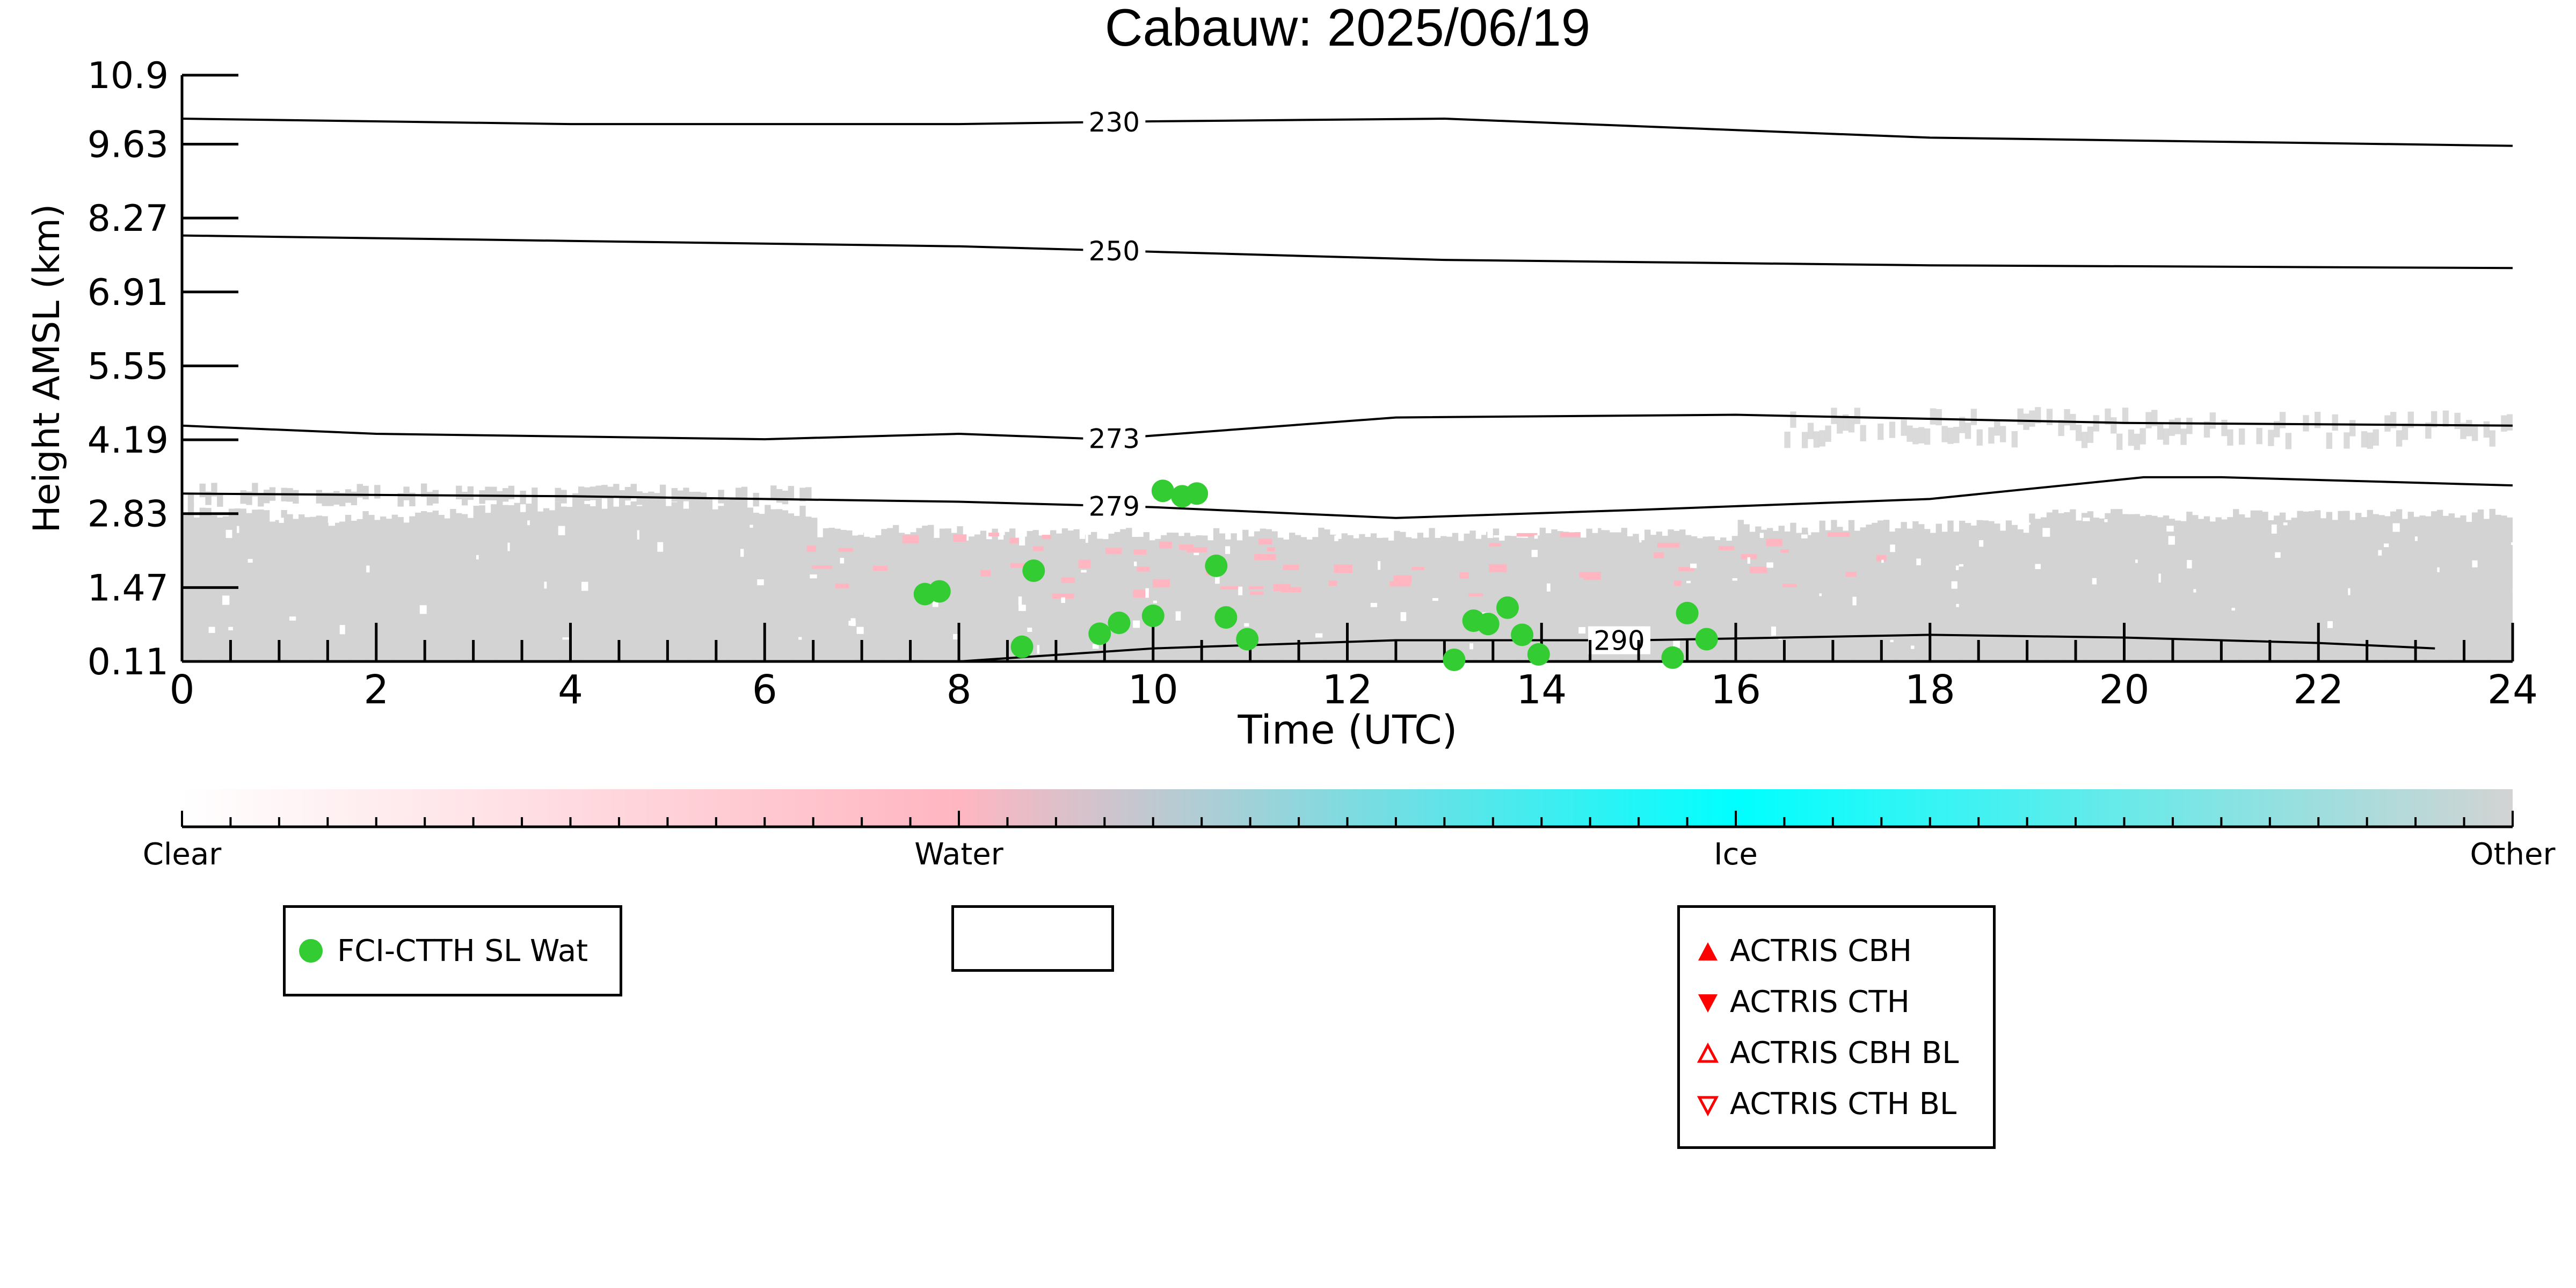 The image size is (2576, 1288). Describe the element at coordinates (1736, 690) in the screenshot. I see `x-tick-label: 16` at that location.